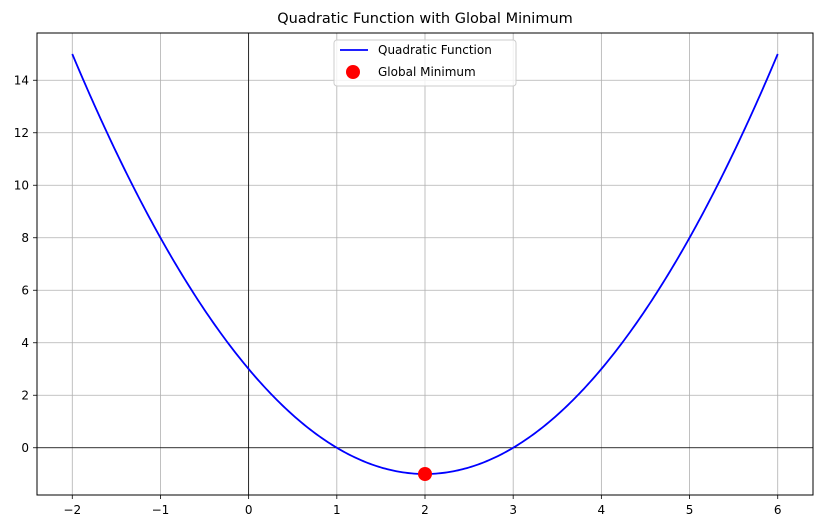 Image resolution: width=822 pixels, height=528 pixels. Describe the element at coordinates (25, 395) in the screenshot. I see `y-tick-label: 2` at that location.